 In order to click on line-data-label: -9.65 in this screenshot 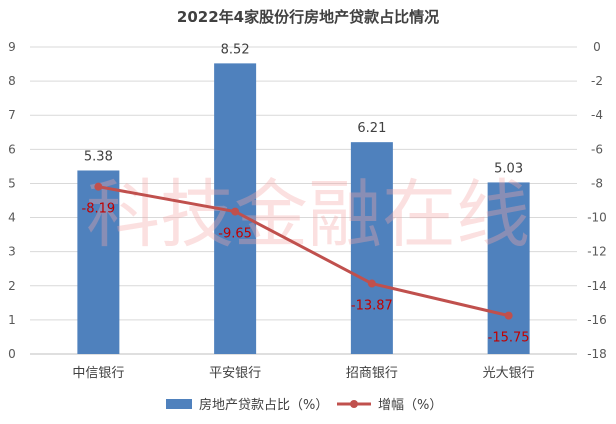, I will do `click(235, 234)`.